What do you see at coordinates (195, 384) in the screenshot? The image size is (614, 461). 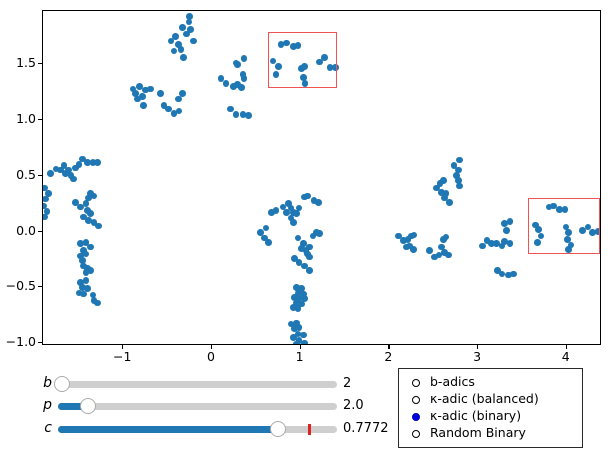 I see `slider-b-track` at bounding box center [195, 384].